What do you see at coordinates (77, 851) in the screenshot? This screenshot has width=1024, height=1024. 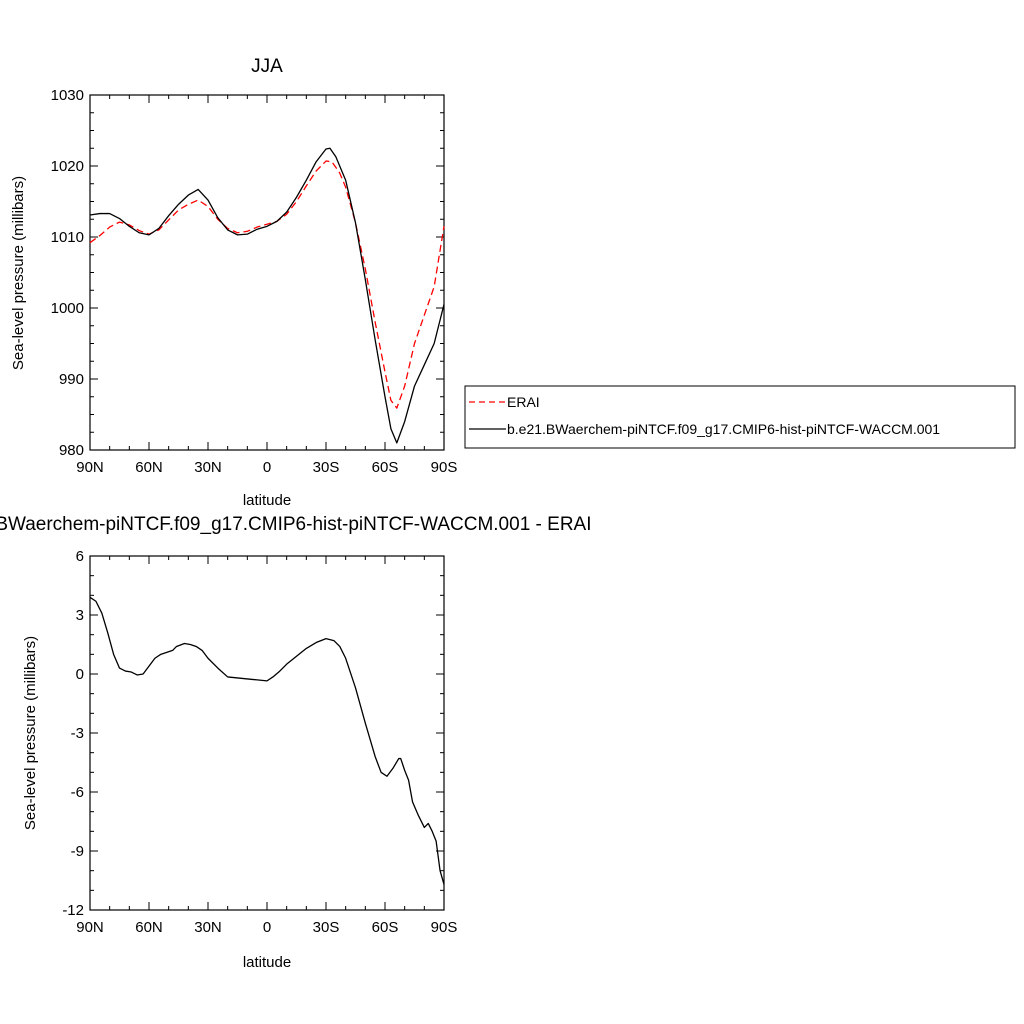 I see `y-tick-label: -9` at bounding box center [77, 851].